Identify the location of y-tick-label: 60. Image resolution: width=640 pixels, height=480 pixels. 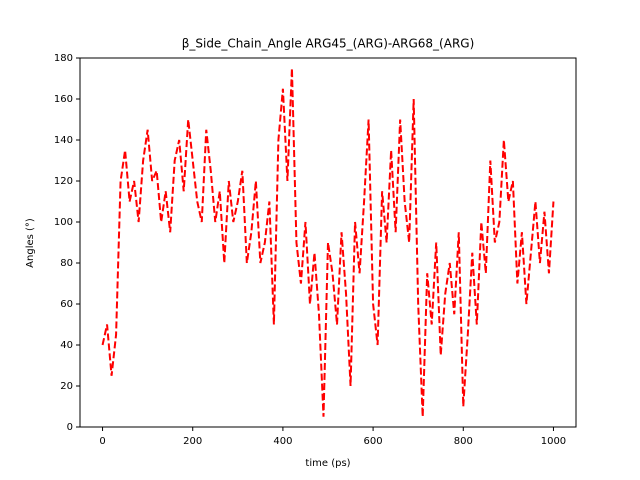
(66, 304).